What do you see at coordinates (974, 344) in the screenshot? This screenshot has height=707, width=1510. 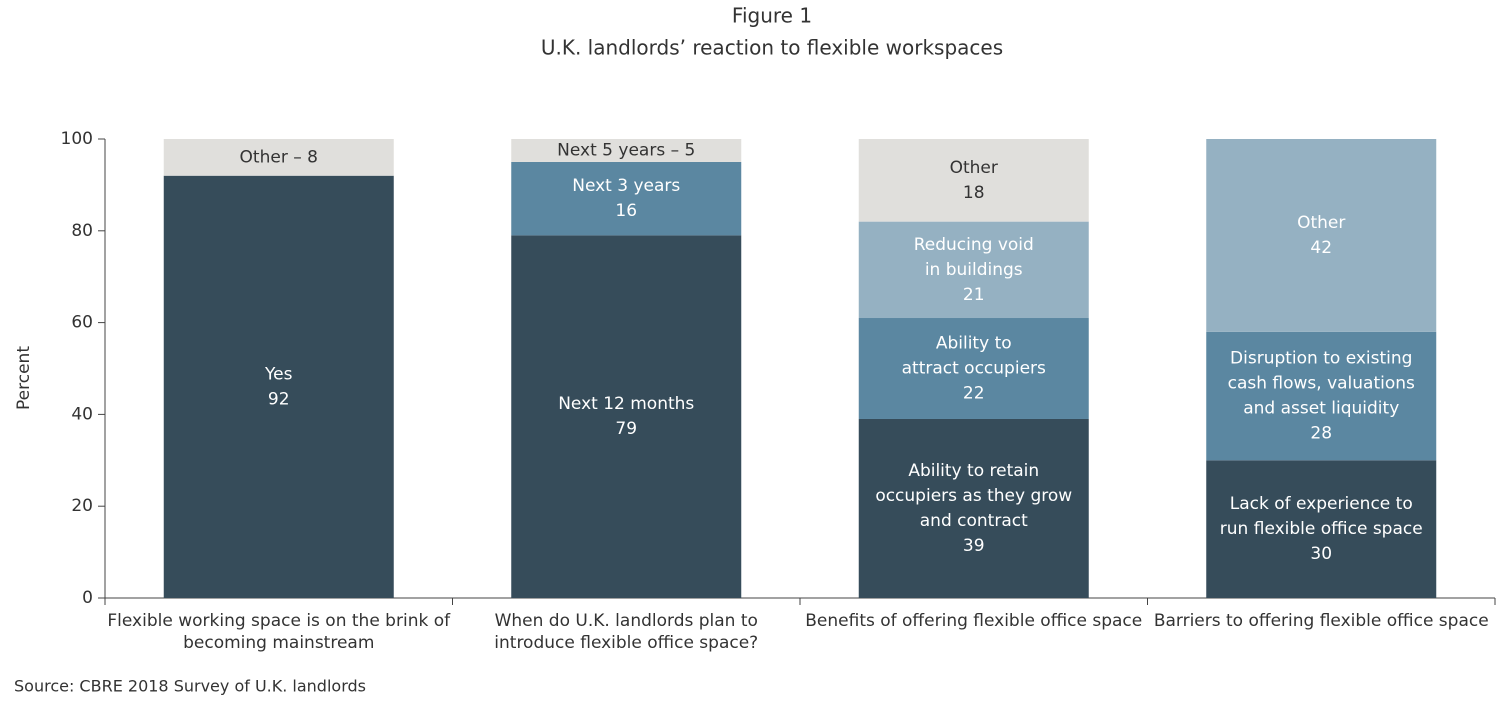 I see `segment-label: Ability to` at bounding box center [974, 344].